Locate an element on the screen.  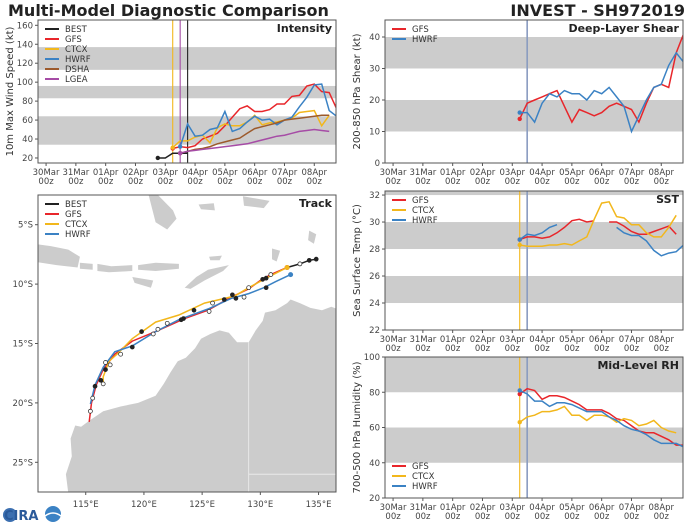
figure-title: Multi-Model Diagnostic Comparison is located at coordinates (168, 10).